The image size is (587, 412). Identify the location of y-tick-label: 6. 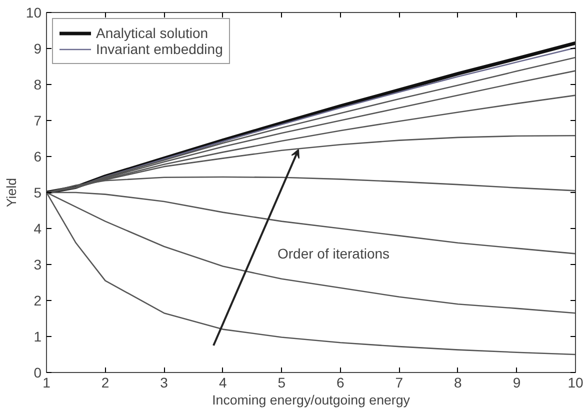
(38, 156).